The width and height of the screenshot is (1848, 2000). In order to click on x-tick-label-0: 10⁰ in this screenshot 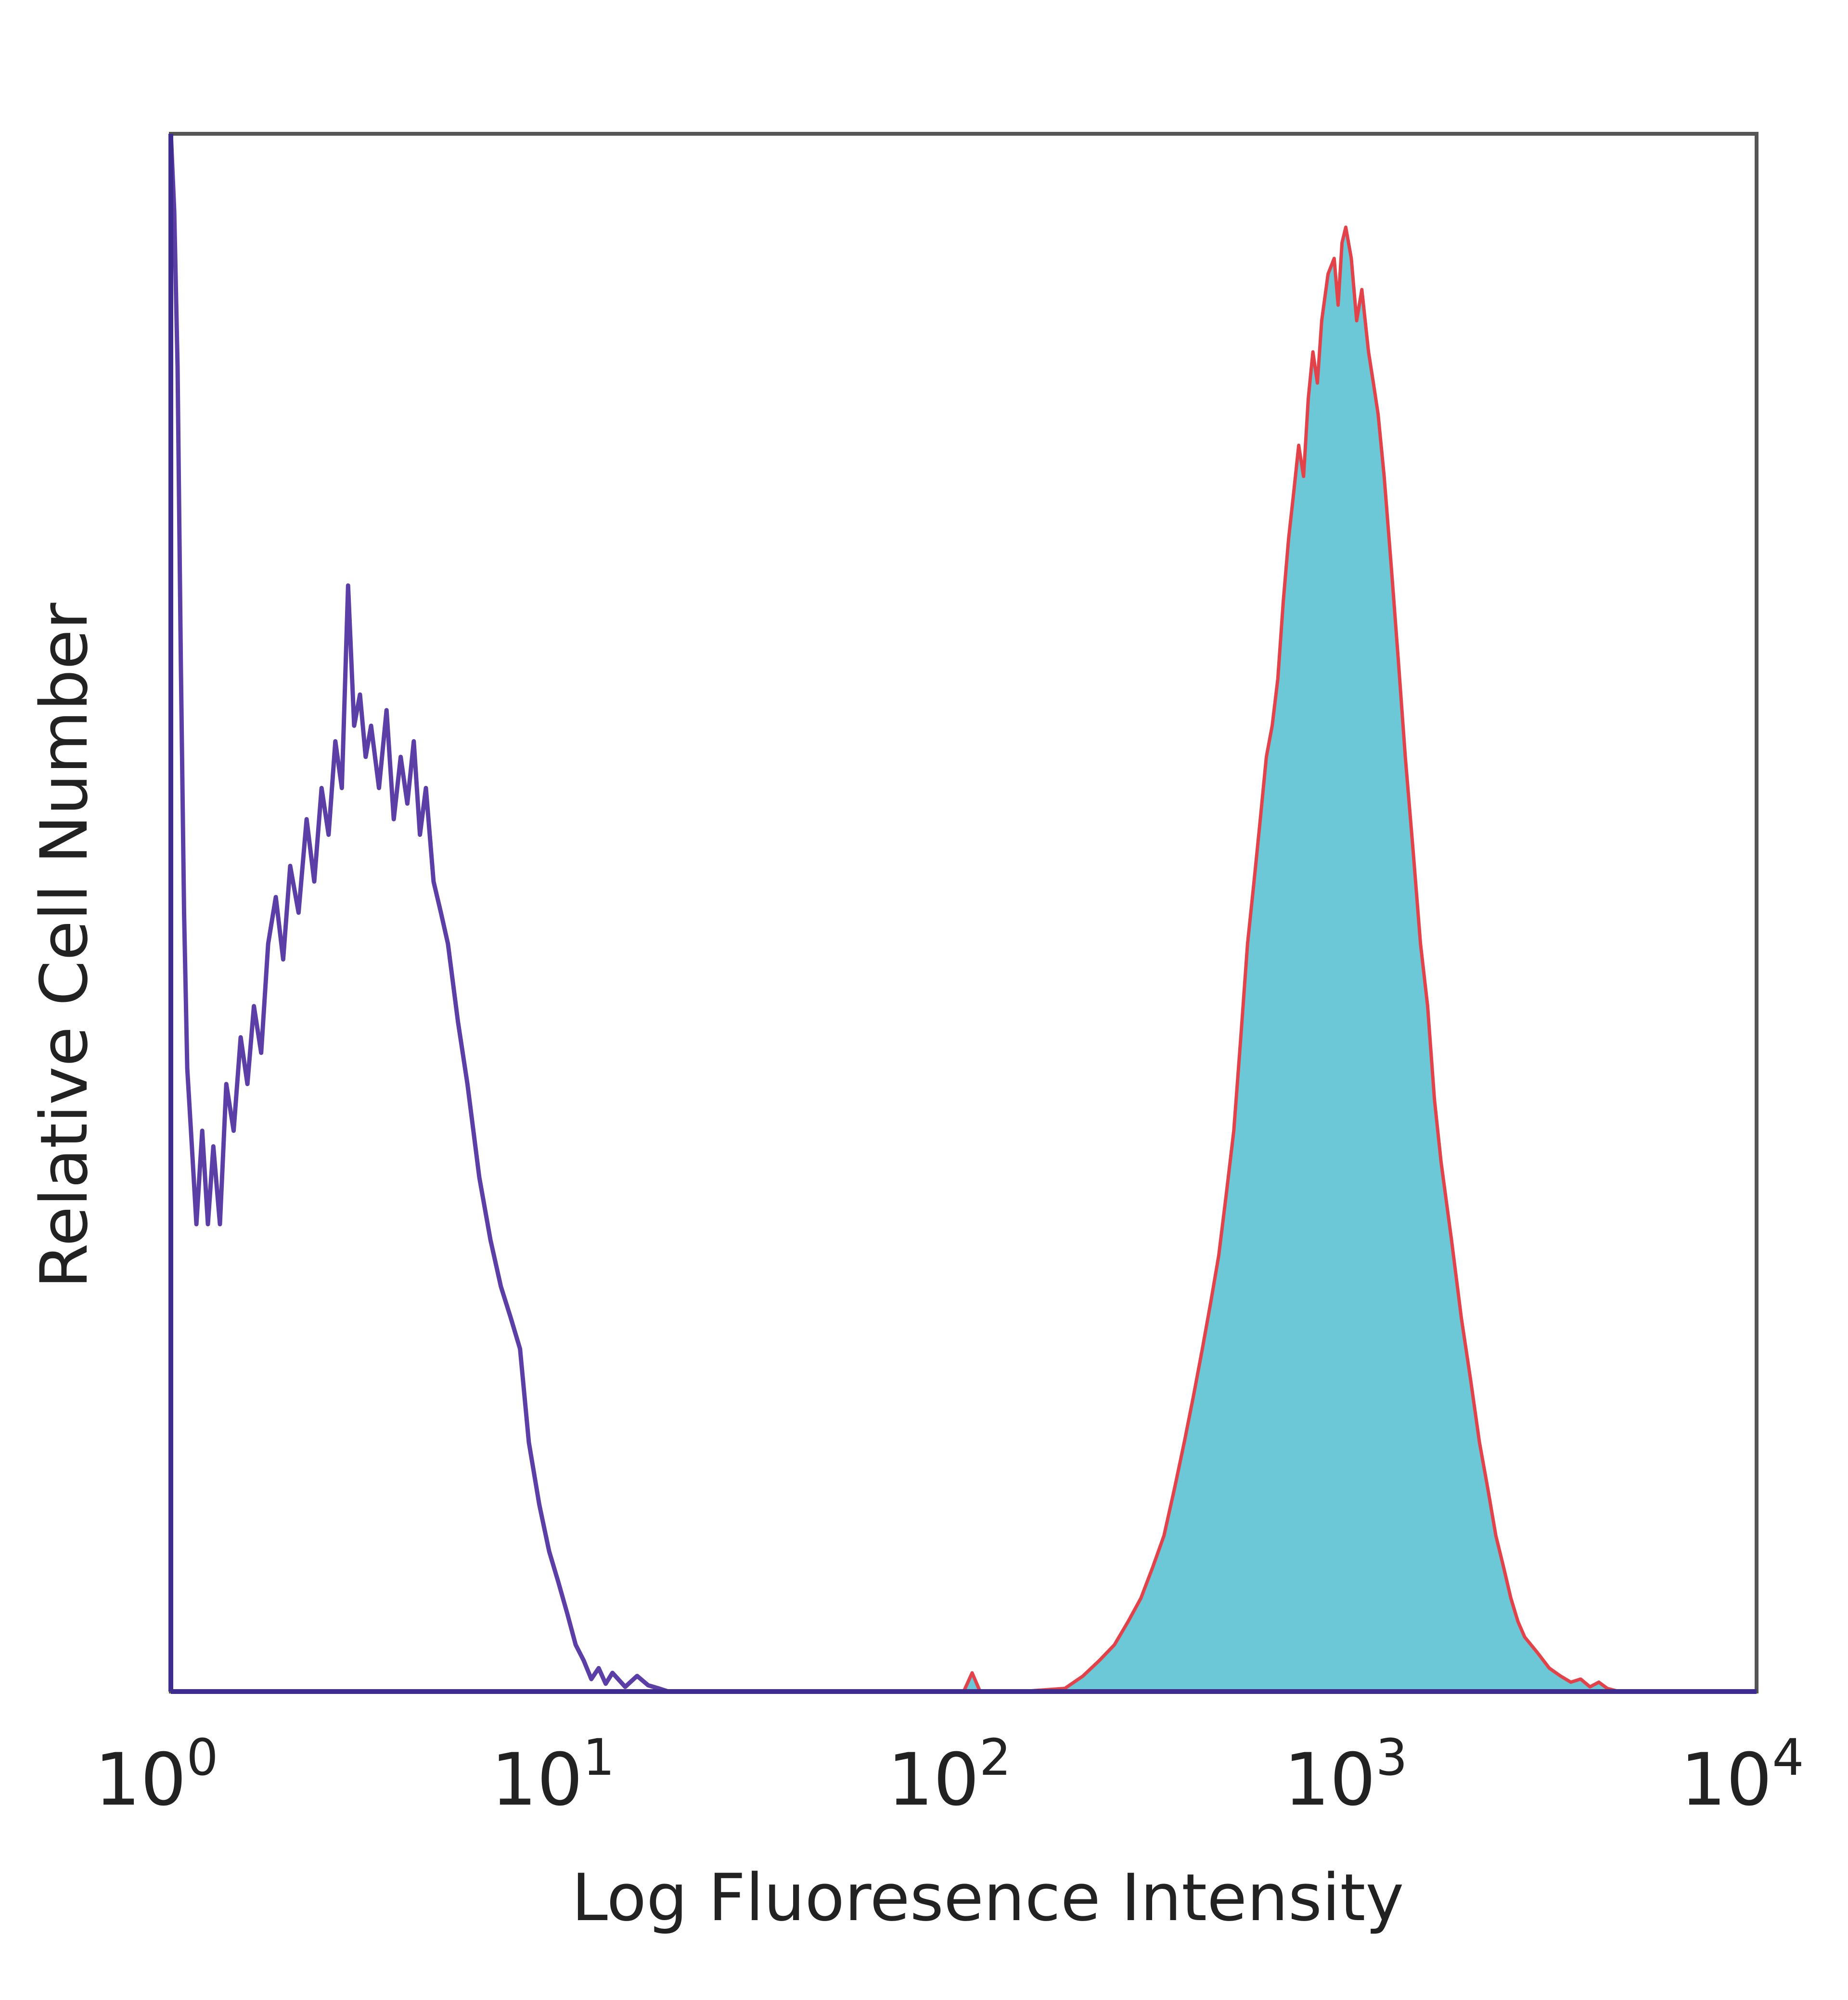, I will do `click(156, 1775)`.